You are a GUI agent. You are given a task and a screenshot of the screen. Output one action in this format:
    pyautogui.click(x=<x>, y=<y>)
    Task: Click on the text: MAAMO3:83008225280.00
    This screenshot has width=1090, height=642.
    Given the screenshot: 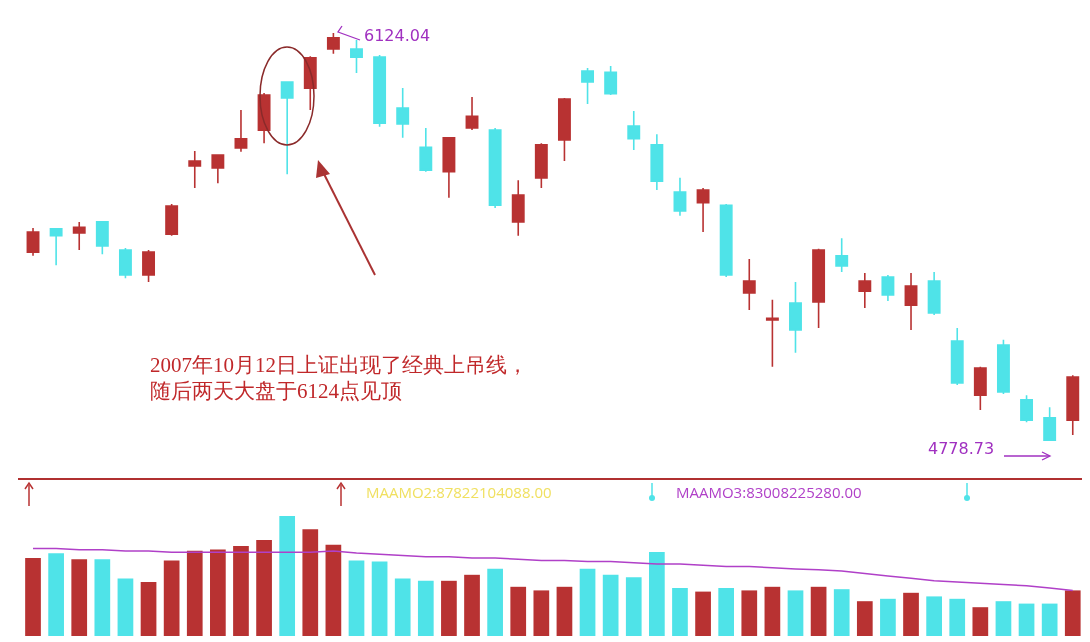 What is the action you would take?
    pyautogui.click(x=769, y=492)
    